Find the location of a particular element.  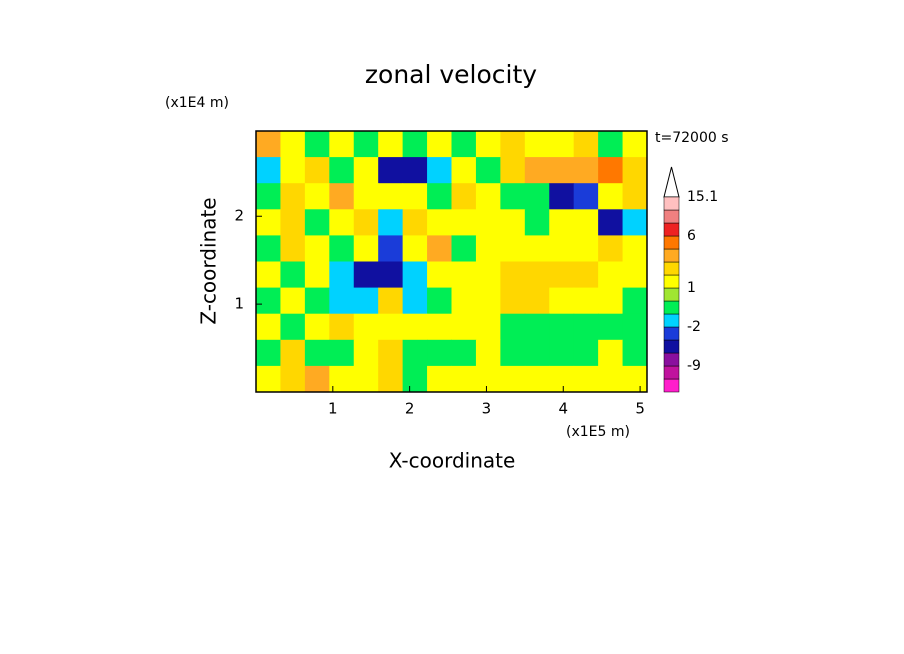

x-tick-label: 1 is located at coordinates (333, 409).